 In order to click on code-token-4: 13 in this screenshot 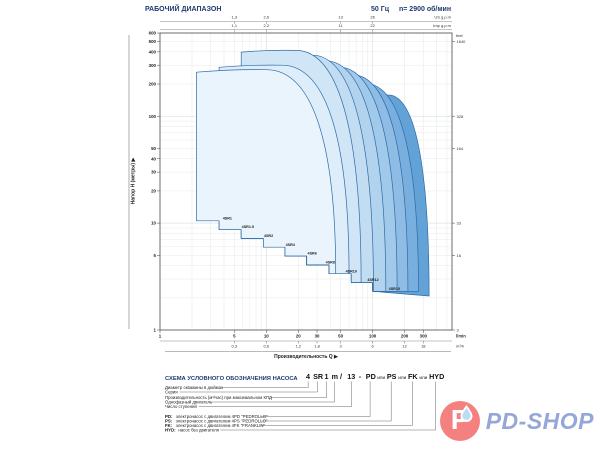, I will do `click(351, 376)`.